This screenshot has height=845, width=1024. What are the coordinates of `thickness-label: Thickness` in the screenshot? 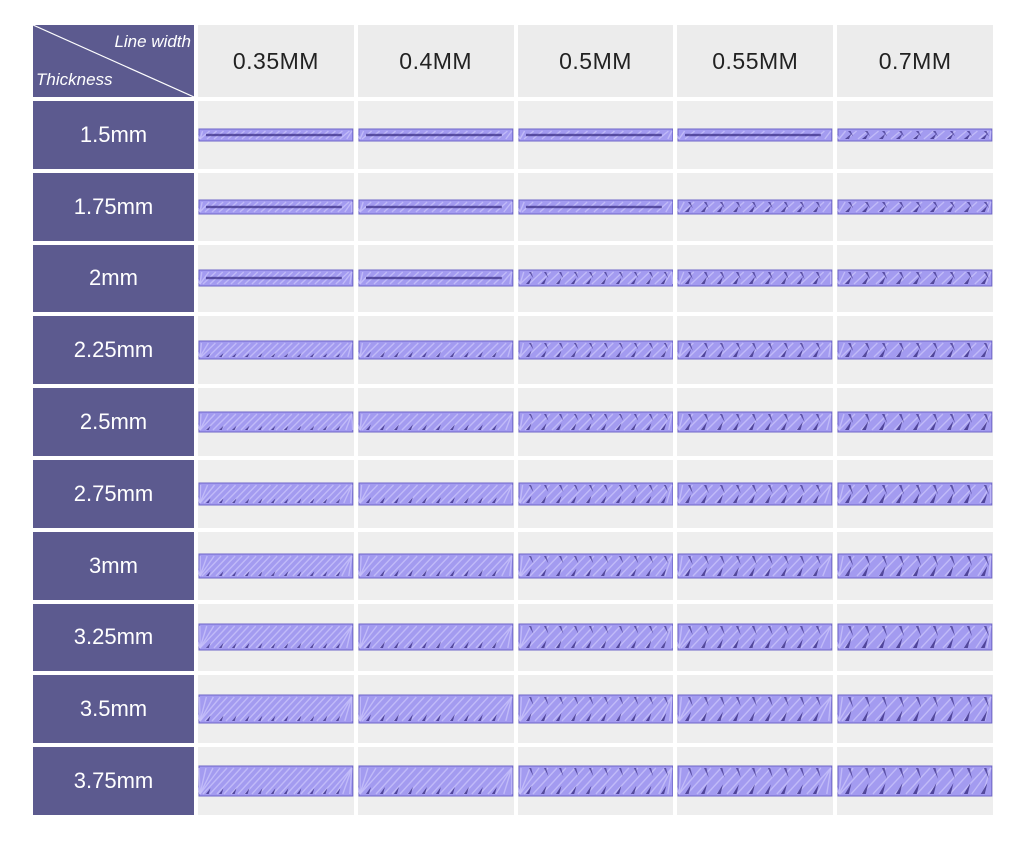 It's located at (74, 79).